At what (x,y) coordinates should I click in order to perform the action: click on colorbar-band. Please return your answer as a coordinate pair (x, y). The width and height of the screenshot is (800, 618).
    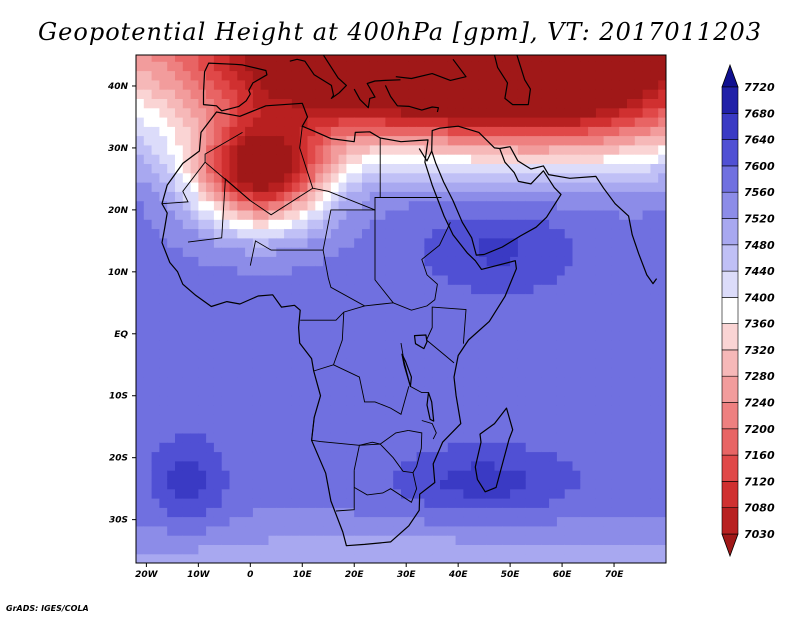
    Looking at the image, I should click on (730, 442).